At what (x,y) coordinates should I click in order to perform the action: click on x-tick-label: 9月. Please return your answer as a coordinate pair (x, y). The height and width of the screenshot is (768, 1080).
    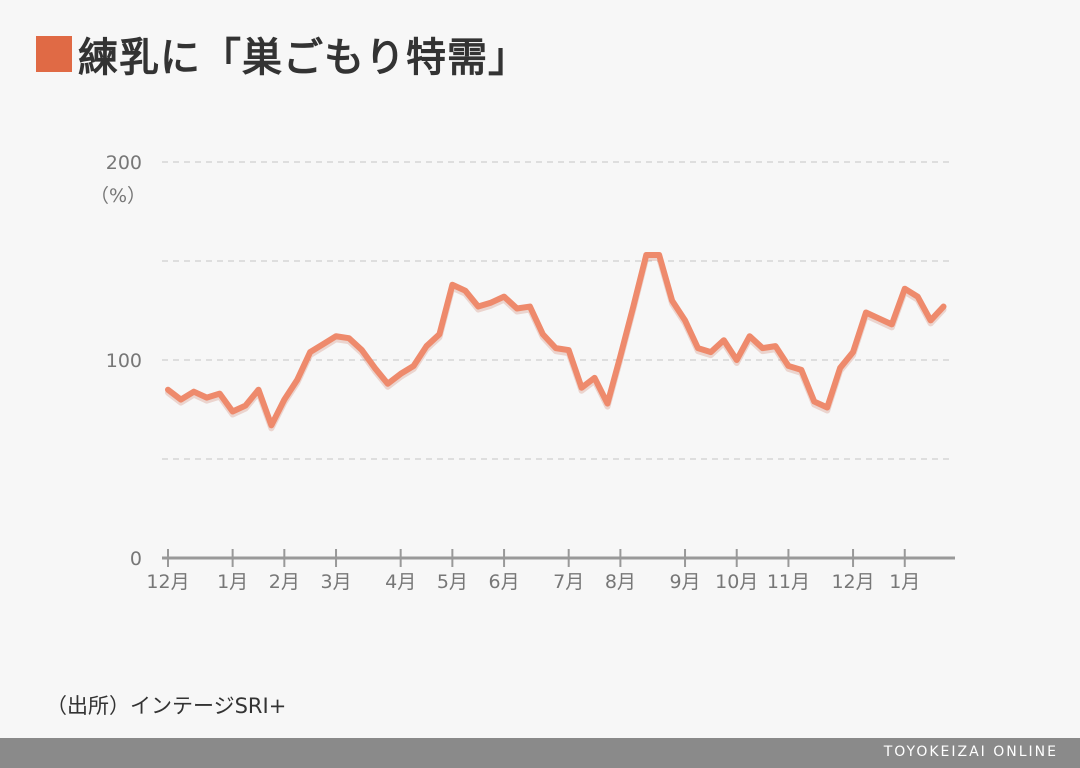
    Looking at the image, I should click on (684, 582).